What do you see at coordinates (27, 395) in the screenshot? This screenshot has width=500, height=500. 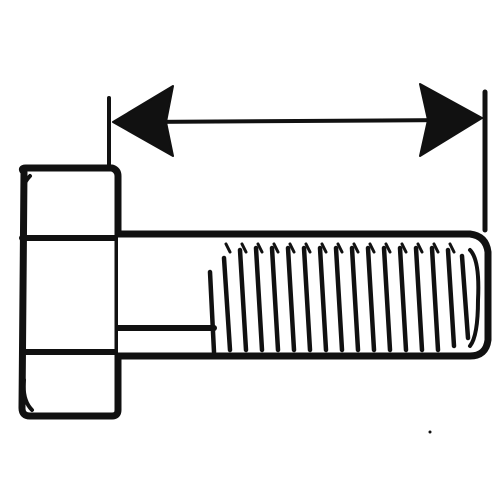 I see `head-chamfer-bottom` at bounding box center [27, 395].